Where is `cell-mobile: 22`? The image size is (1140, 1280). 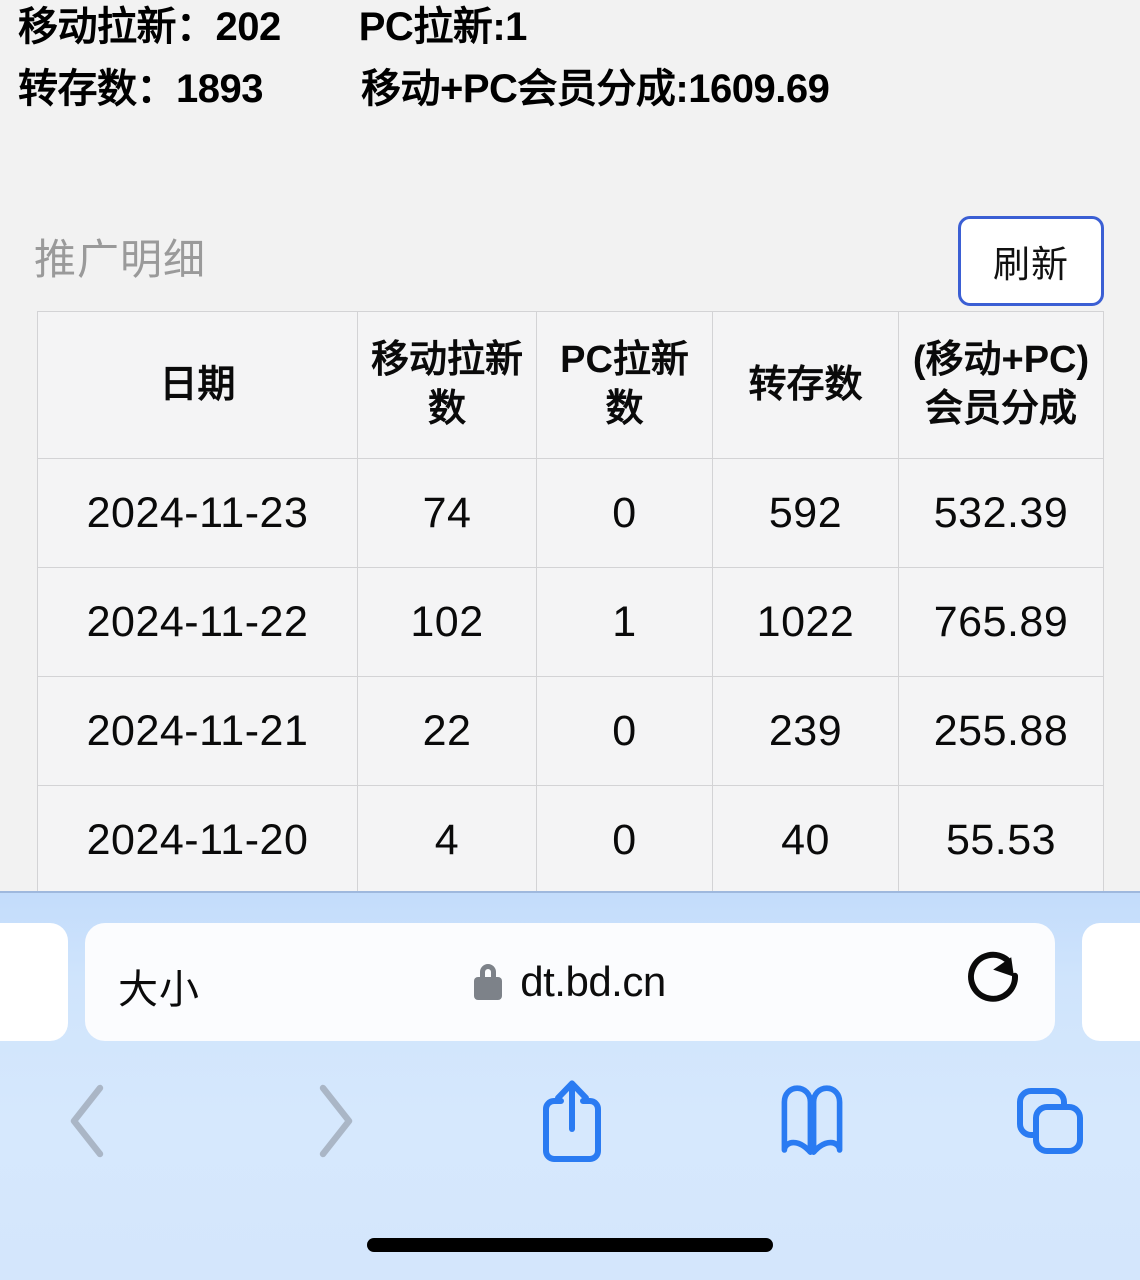
cell-mobile: 22 is located at coordinates (447, 731).